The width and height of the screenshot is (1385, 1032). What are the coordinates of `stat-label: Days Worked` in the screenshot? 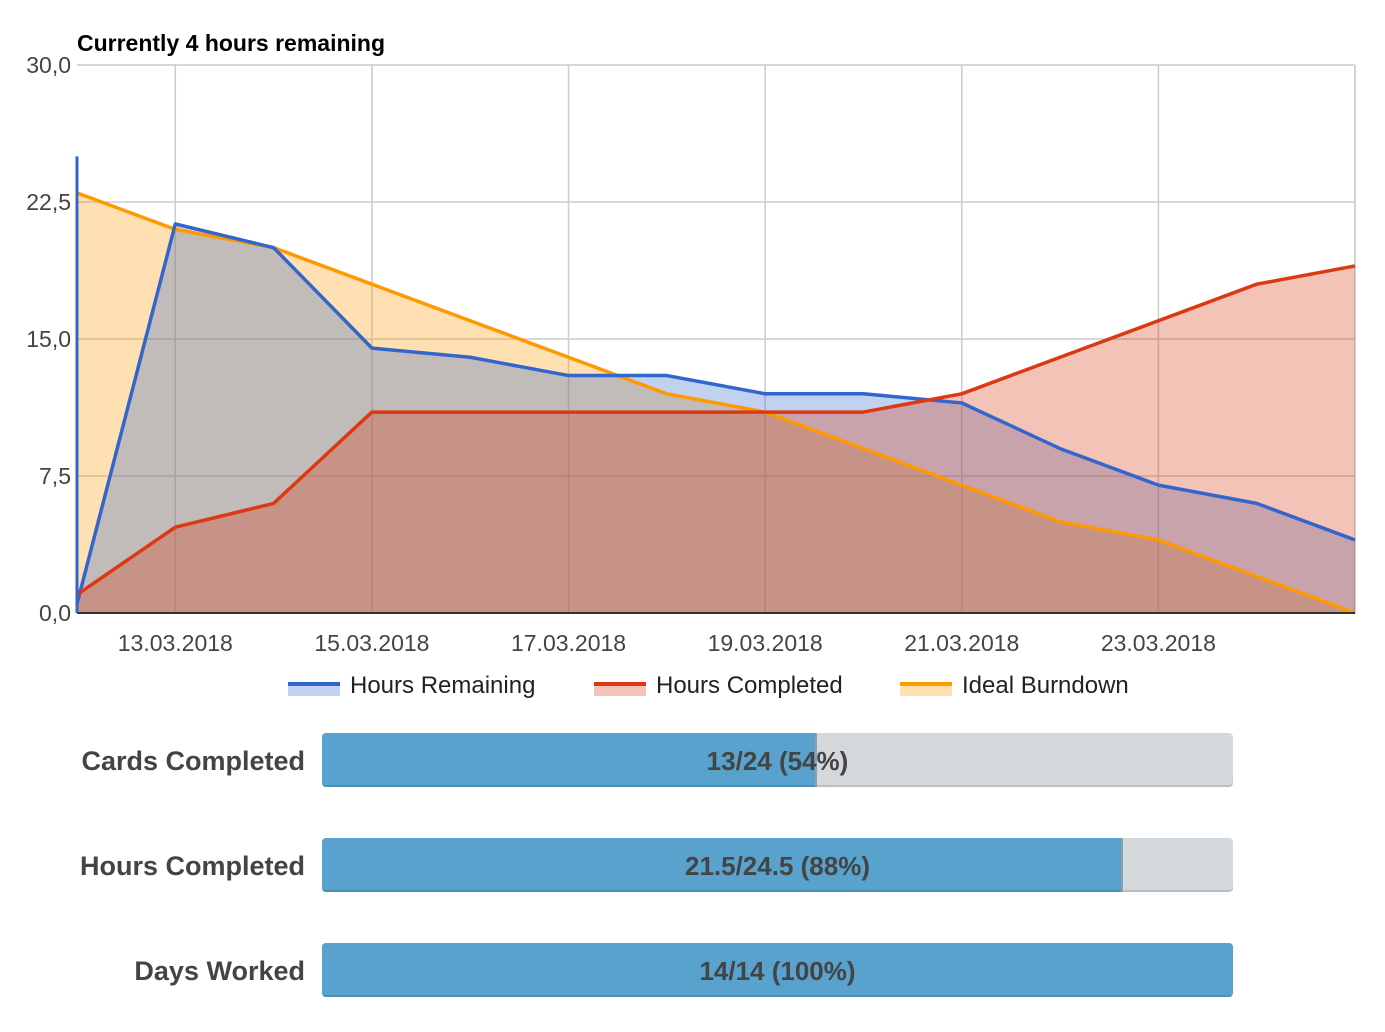 It's located at (219, 971).